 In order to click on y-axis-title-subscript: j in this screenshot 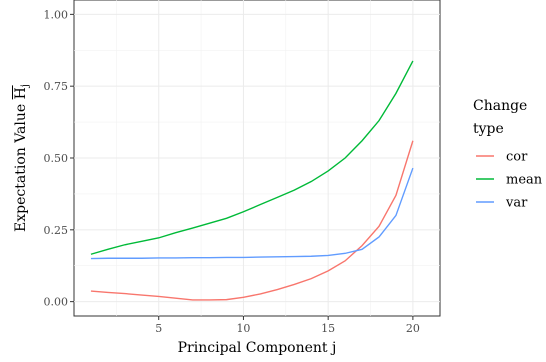, I will do `click(25, 86)`.